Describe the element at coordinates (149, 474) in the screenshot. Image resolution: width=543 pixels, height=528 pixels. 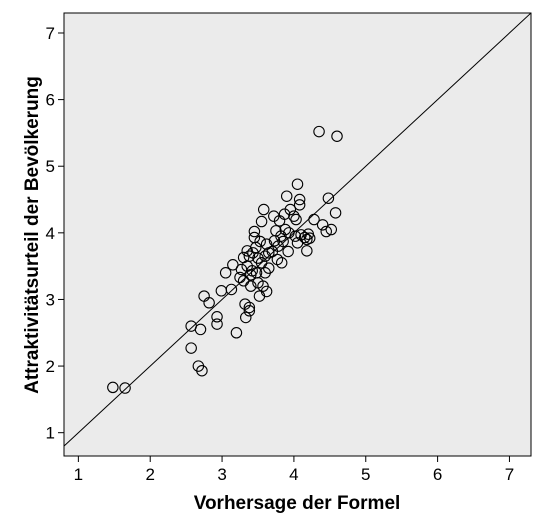
I see `x-tick-label: 2` at that location.